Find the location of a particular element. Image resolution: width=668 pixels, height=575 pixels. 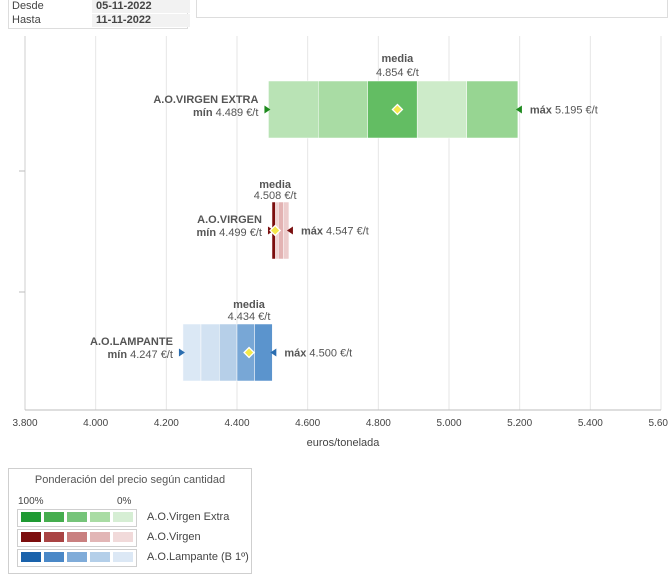

mean-value-label: 4.434 €/t is located at coordinates (249, 317).